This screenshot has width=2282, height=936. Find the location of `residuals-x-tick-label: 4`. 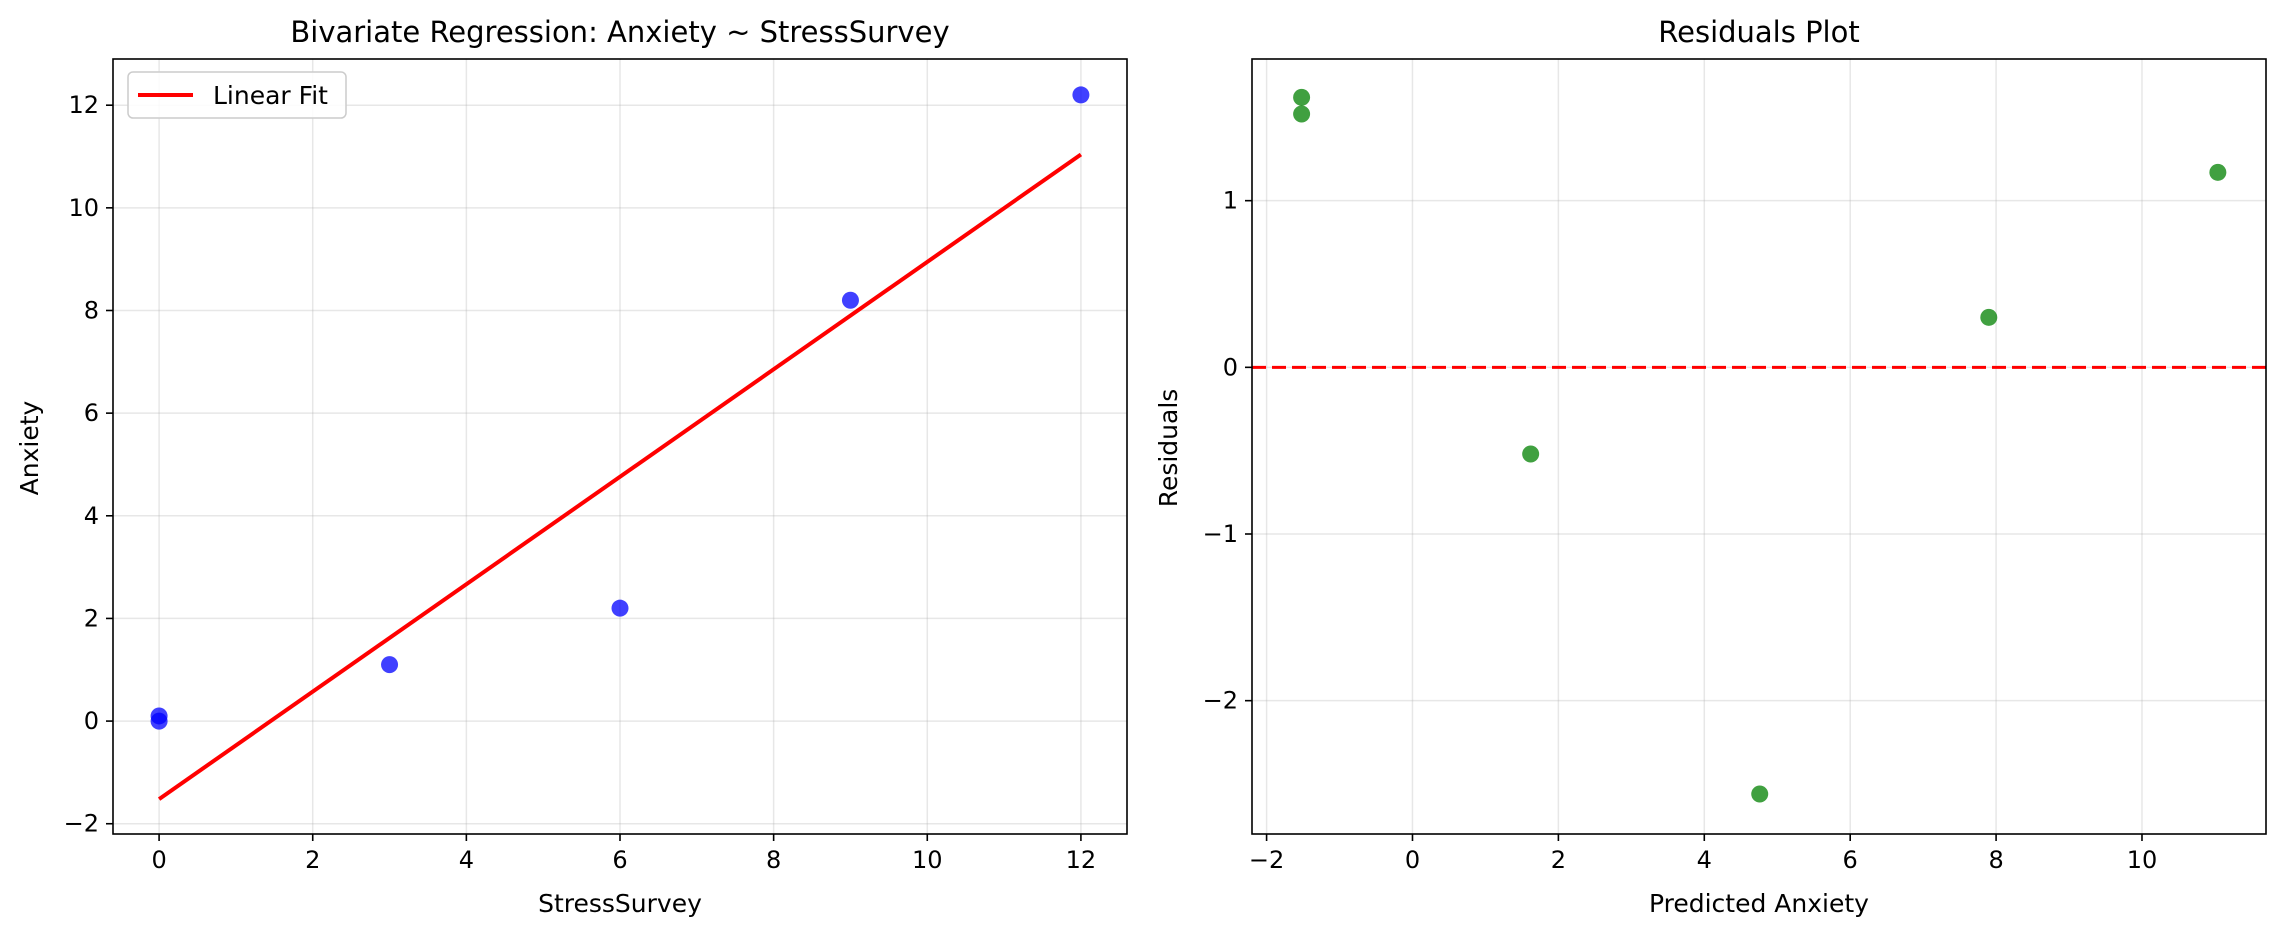

residuals-x-tick-label: 4 is located at coordinates (1704, 860).